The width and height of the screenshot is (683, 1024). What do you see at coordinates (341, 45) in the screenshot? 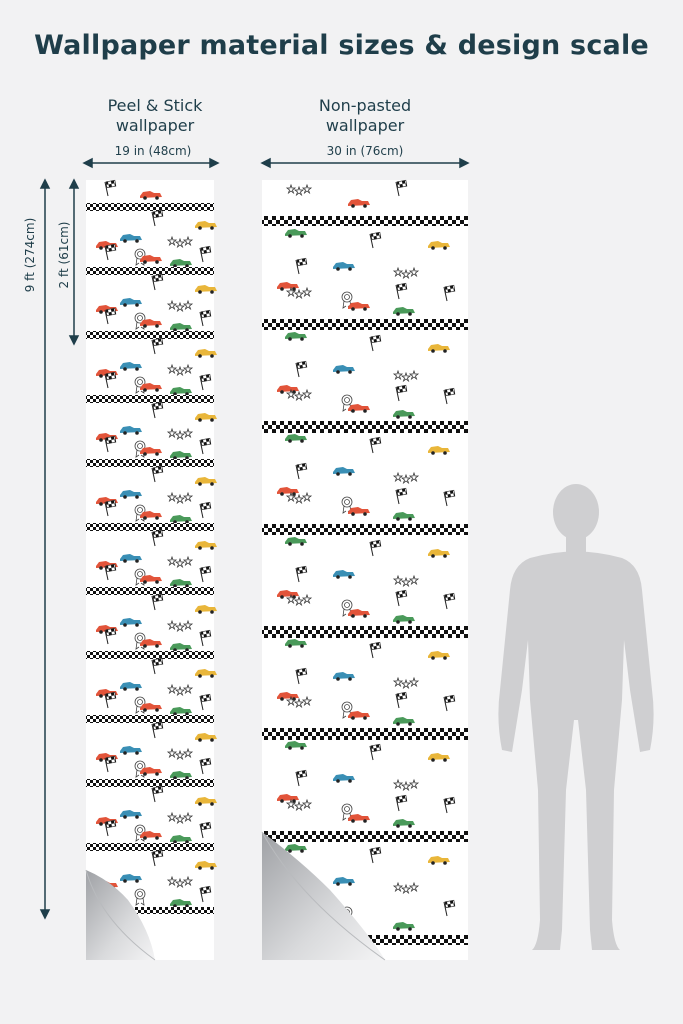
I see `page-title: Wallpaper material sizes & design scale` at bounding box center [341, 45].